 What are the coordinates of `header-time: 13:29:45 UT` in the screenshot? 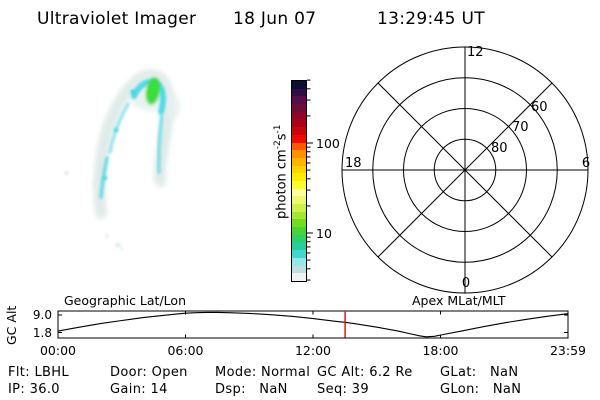 It's located at (431, 19).